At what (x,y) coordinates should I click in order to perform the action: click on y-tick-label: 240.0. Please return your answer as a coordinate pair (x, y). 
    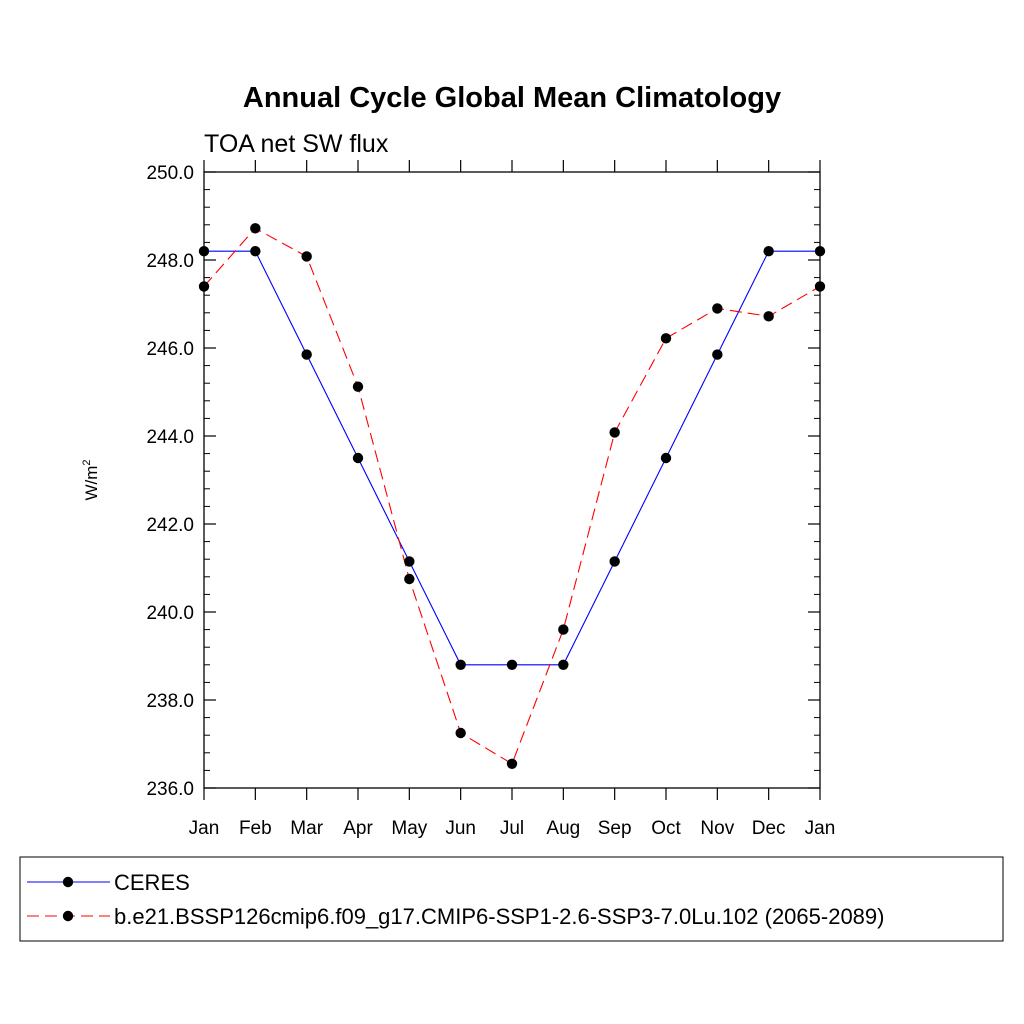
    Looking at the image, I should click on (170, 613).